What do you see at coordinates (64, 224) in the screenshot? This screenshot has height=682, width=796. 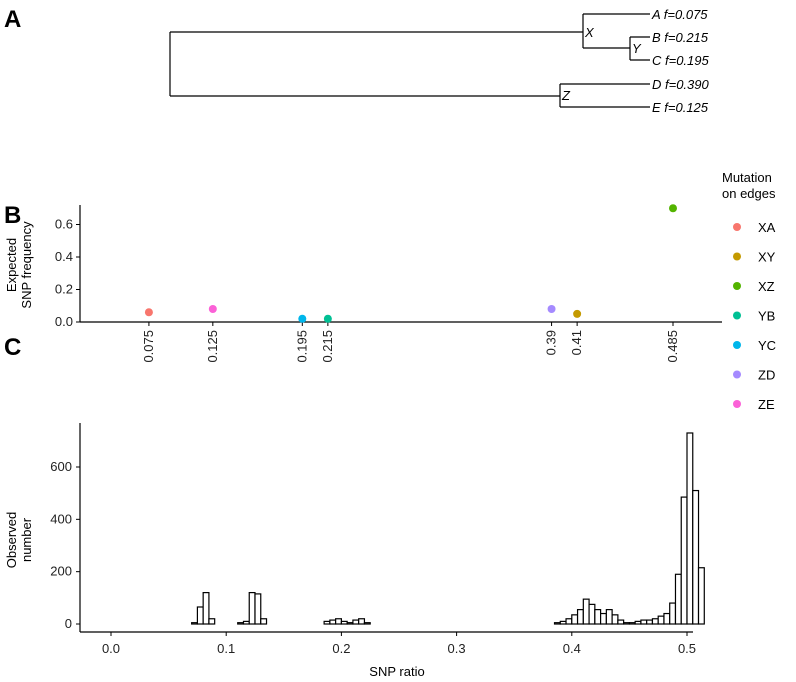 I see `scatter-ytick-label: 0.6` at bounding box center [64, 224].